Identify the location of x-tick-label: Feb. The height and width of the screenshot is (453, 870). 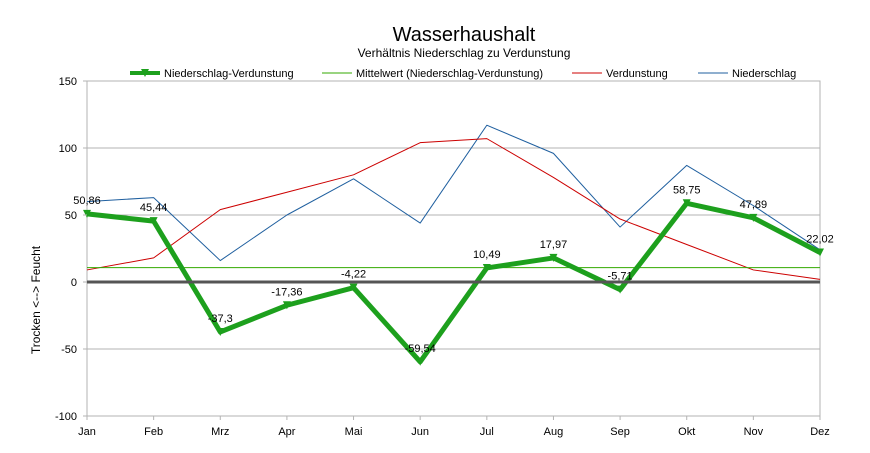
(153, 432).